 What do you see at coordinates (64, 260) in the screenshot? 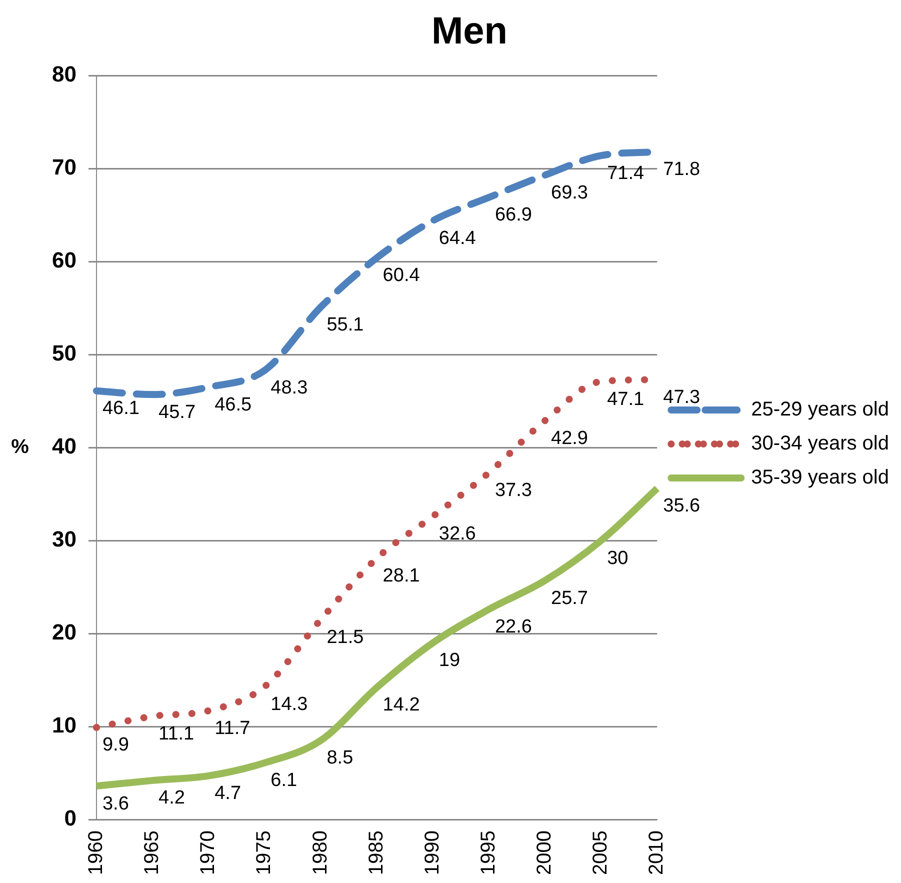
I see `y-tick-label: 60` at bounding box center [64, 260].